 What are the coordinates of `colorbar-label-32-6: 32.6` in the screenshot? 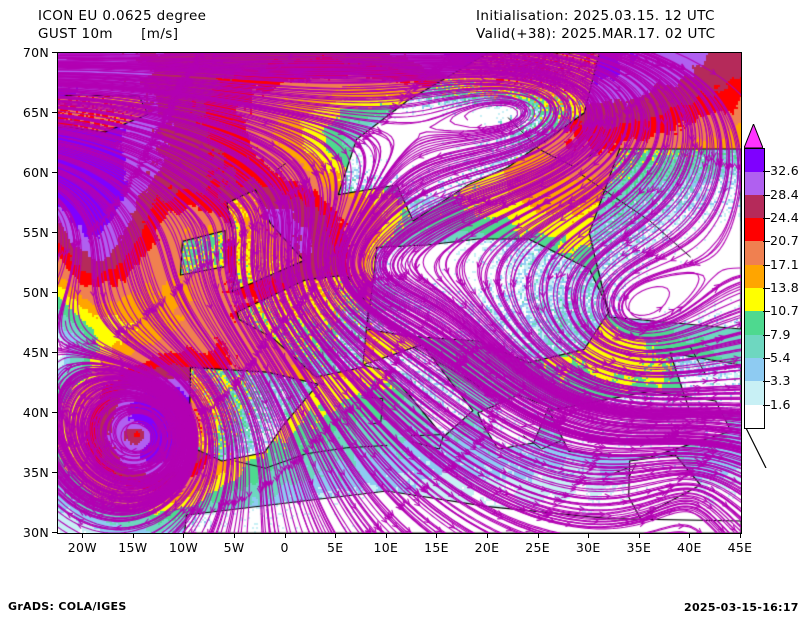 It's located at (785, 171).